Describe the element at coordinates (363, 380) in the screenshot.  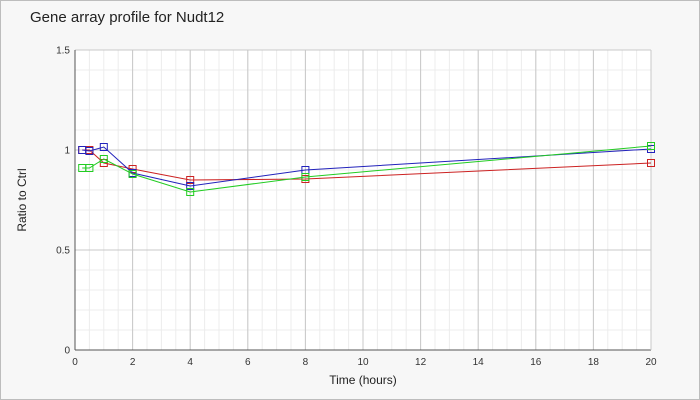
I see `x-axis-label: Time (hours)` at that location.